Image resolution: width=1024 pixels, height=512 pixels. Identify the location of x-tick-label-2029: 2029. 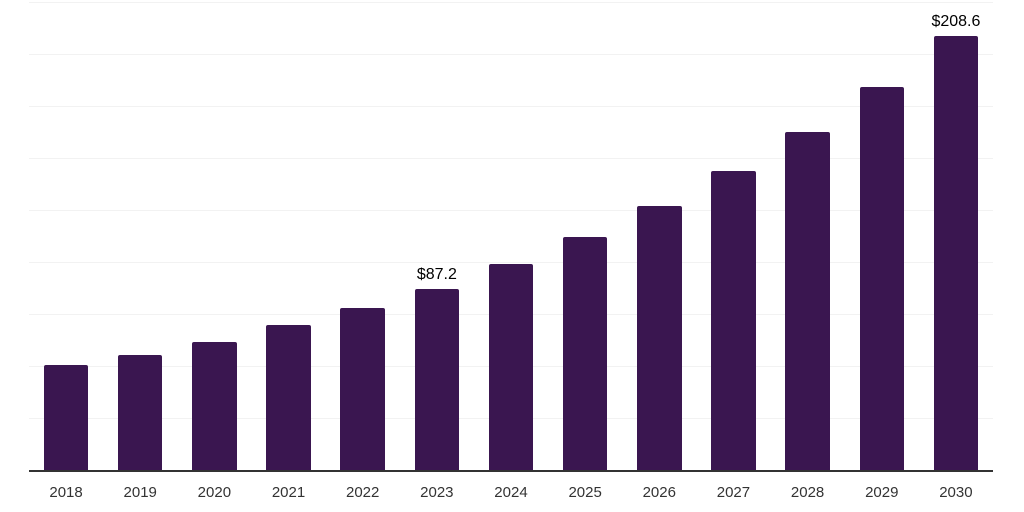
(882, 492).